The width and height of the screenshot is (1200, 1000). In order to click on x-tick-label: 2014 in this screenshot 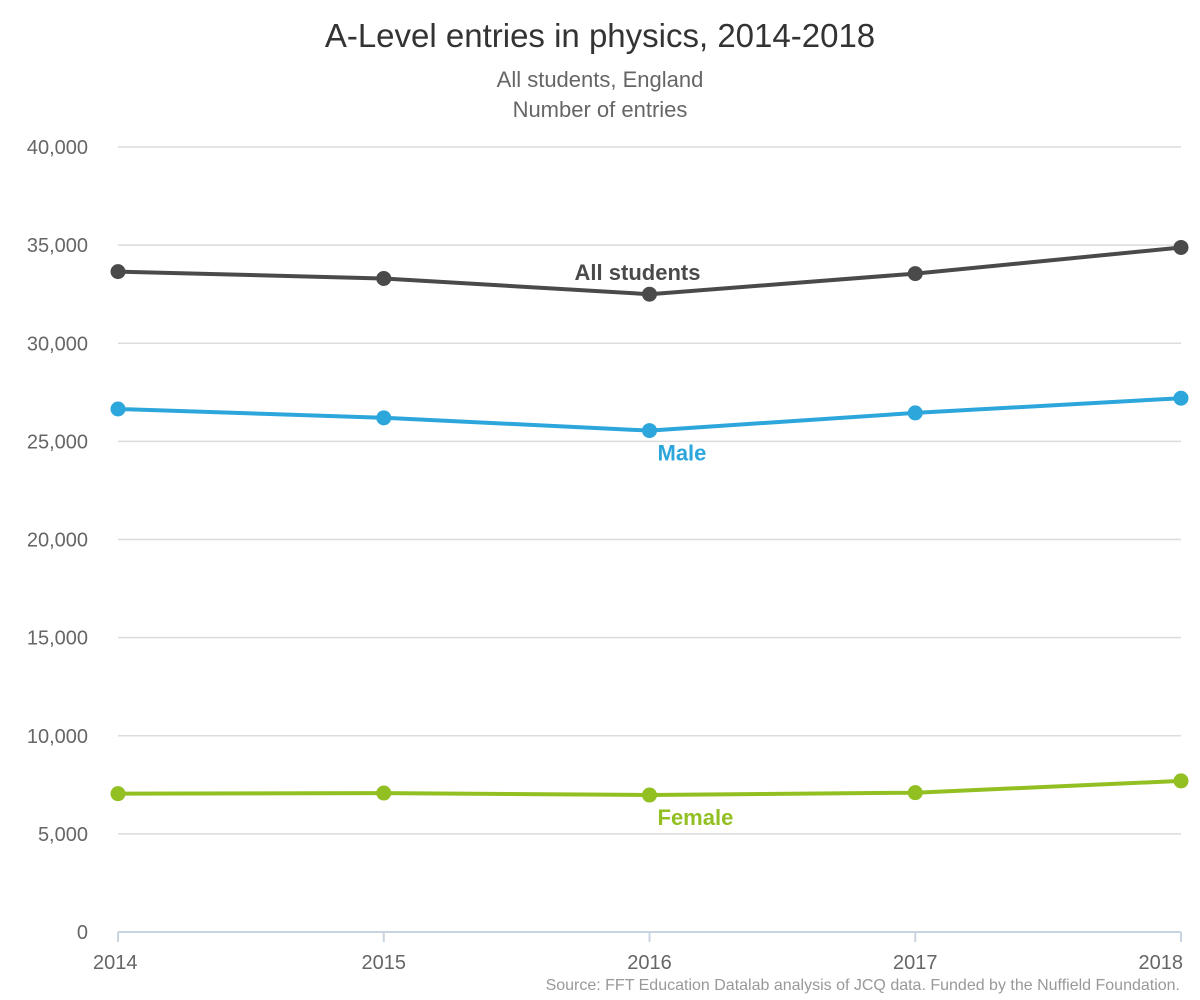, I will do `click(115, 963)`.